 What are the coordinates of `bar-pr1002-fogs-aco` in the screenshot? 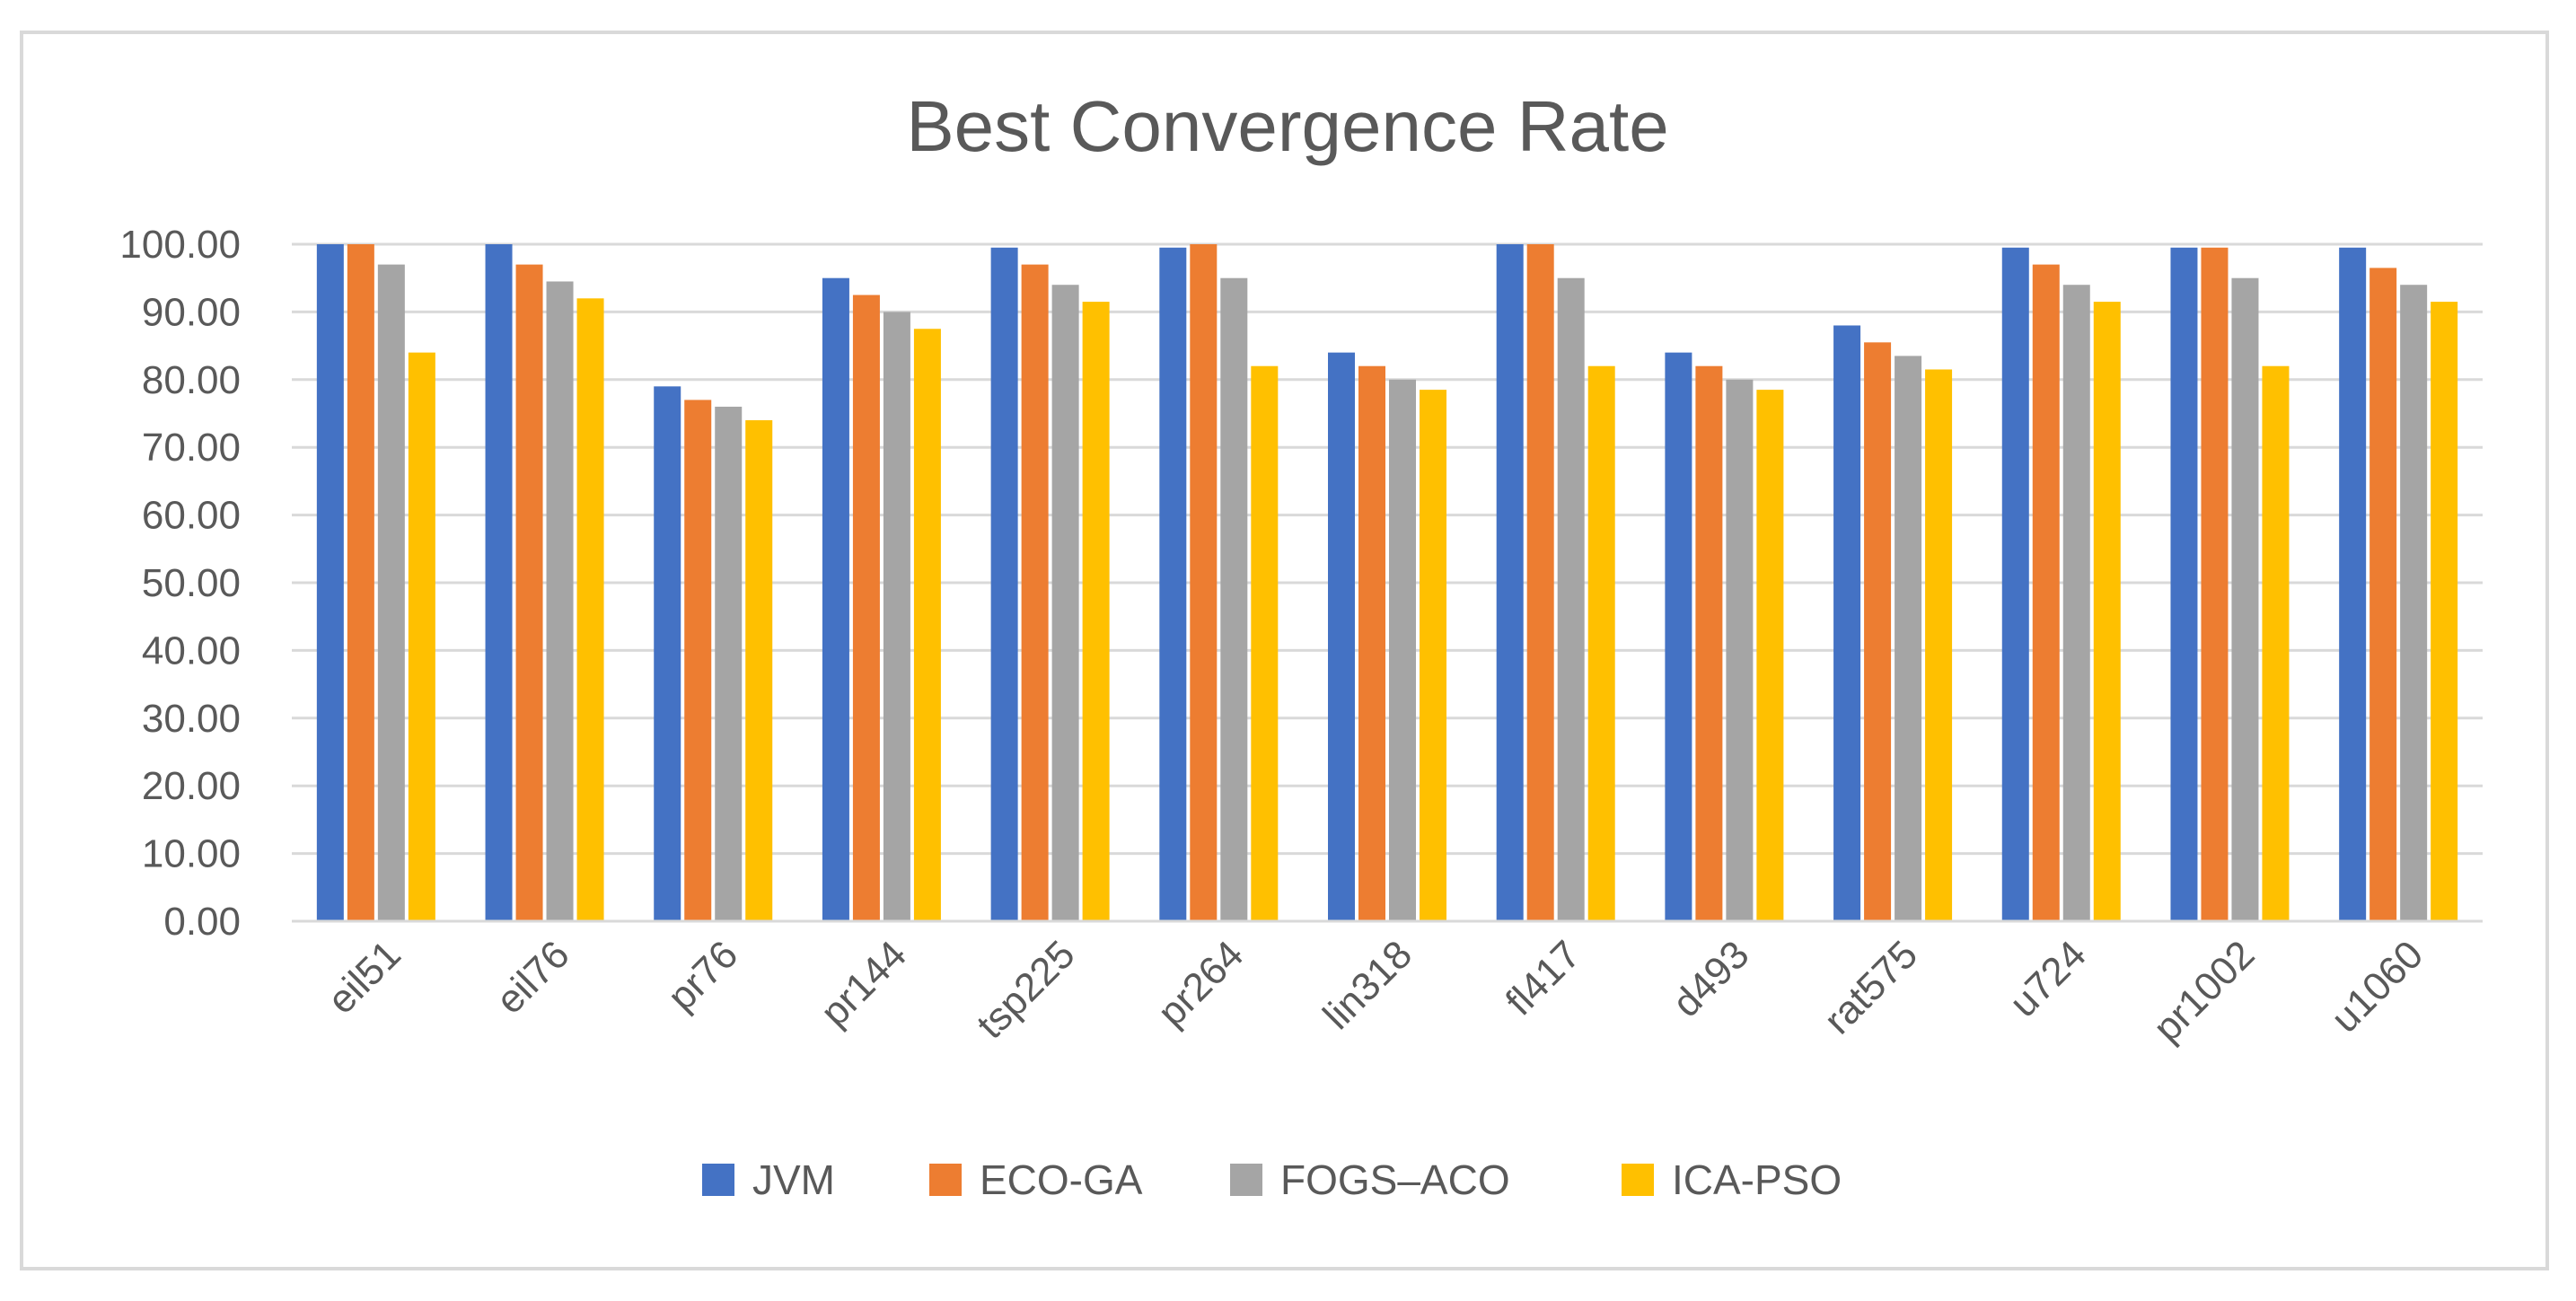 It's located at (2245, 599).